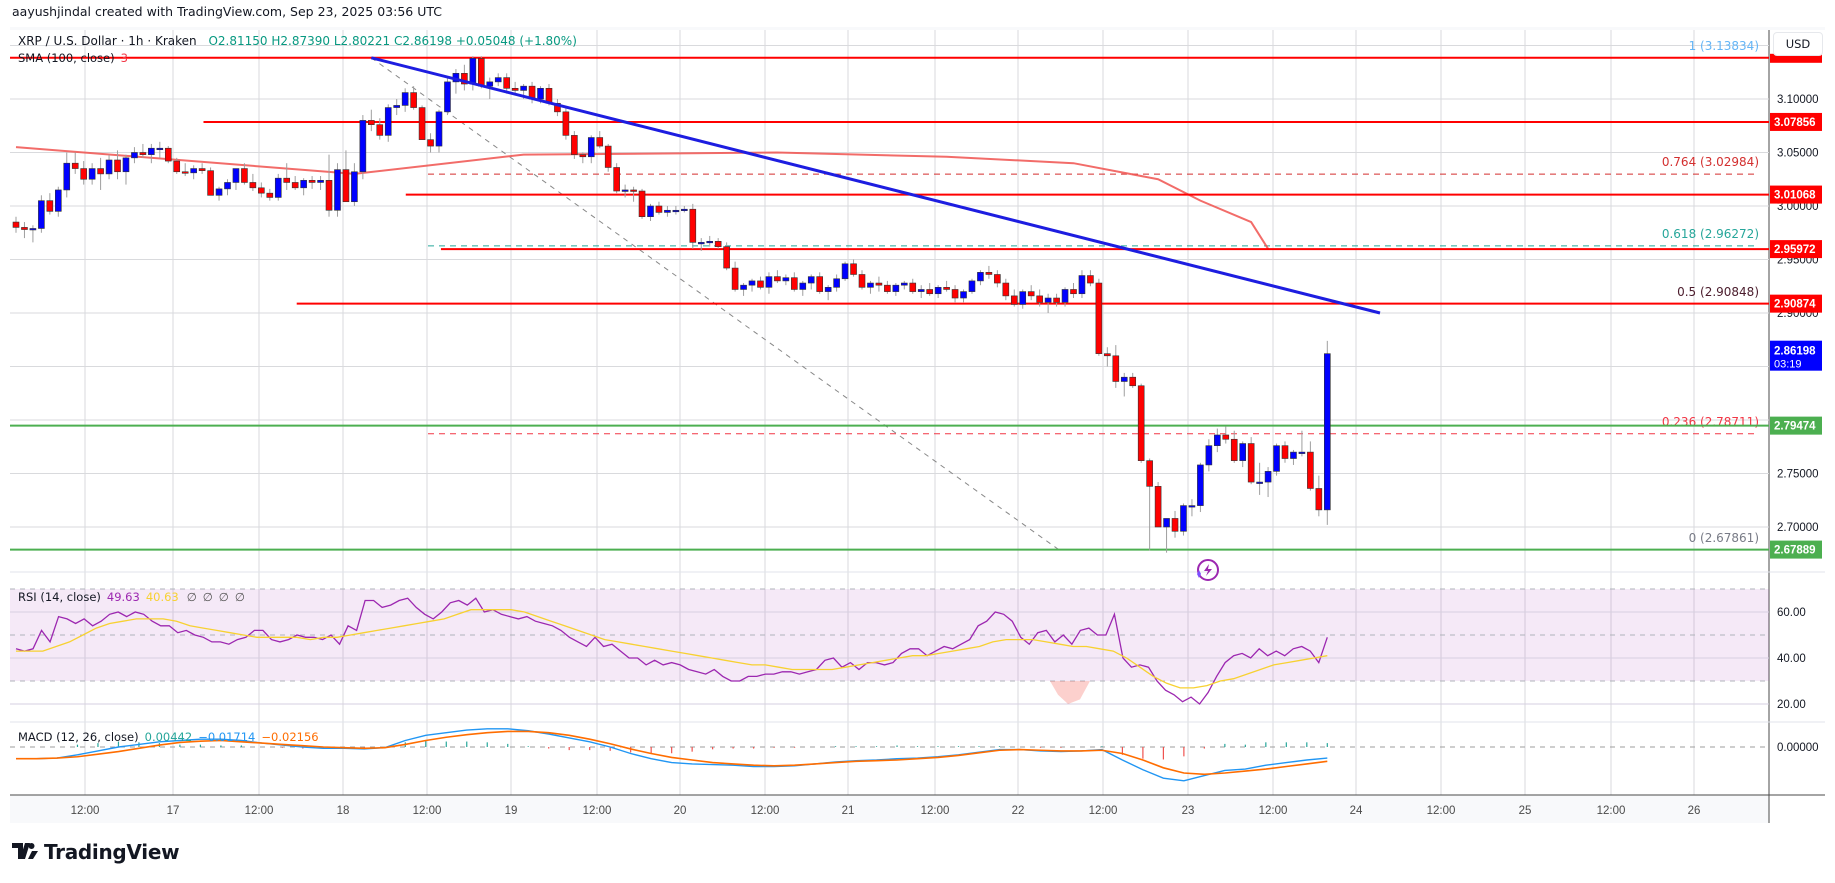  What do you see at coordinates (1795, 250) in the screenshot?
I see `price-tag-label: 2.95972` at bounding box center [1795, 250].